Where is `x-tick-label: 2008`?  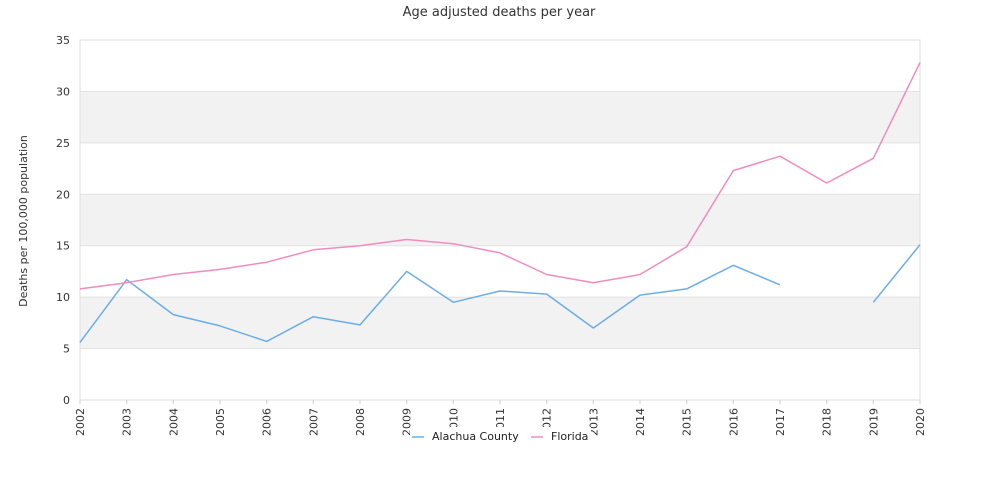 x-tick-label: 2008 is located at coordinates (360, 422).